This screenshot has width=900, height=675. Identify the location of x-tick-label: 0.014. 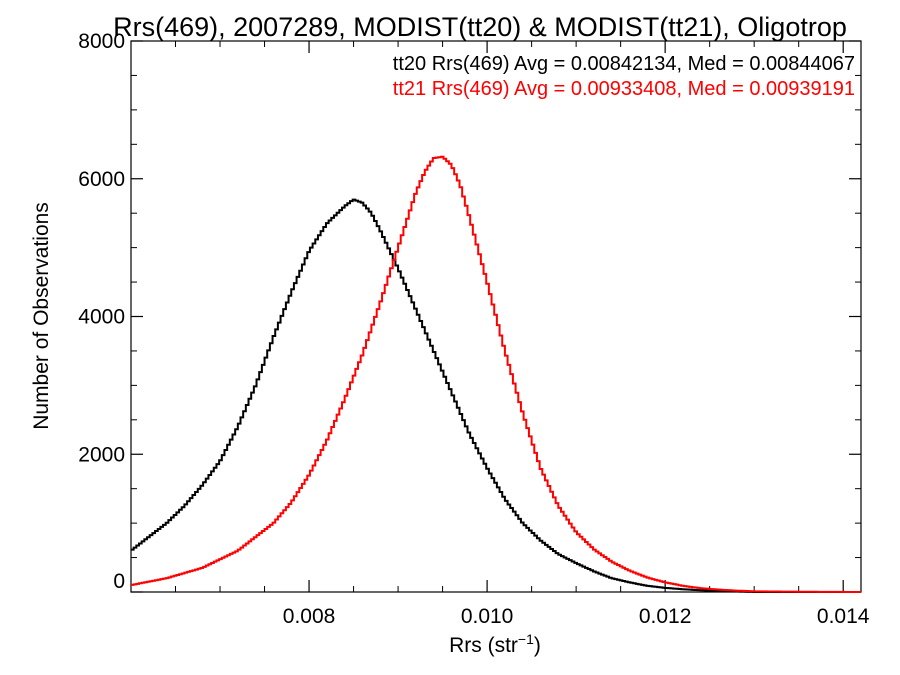
(843, 616).